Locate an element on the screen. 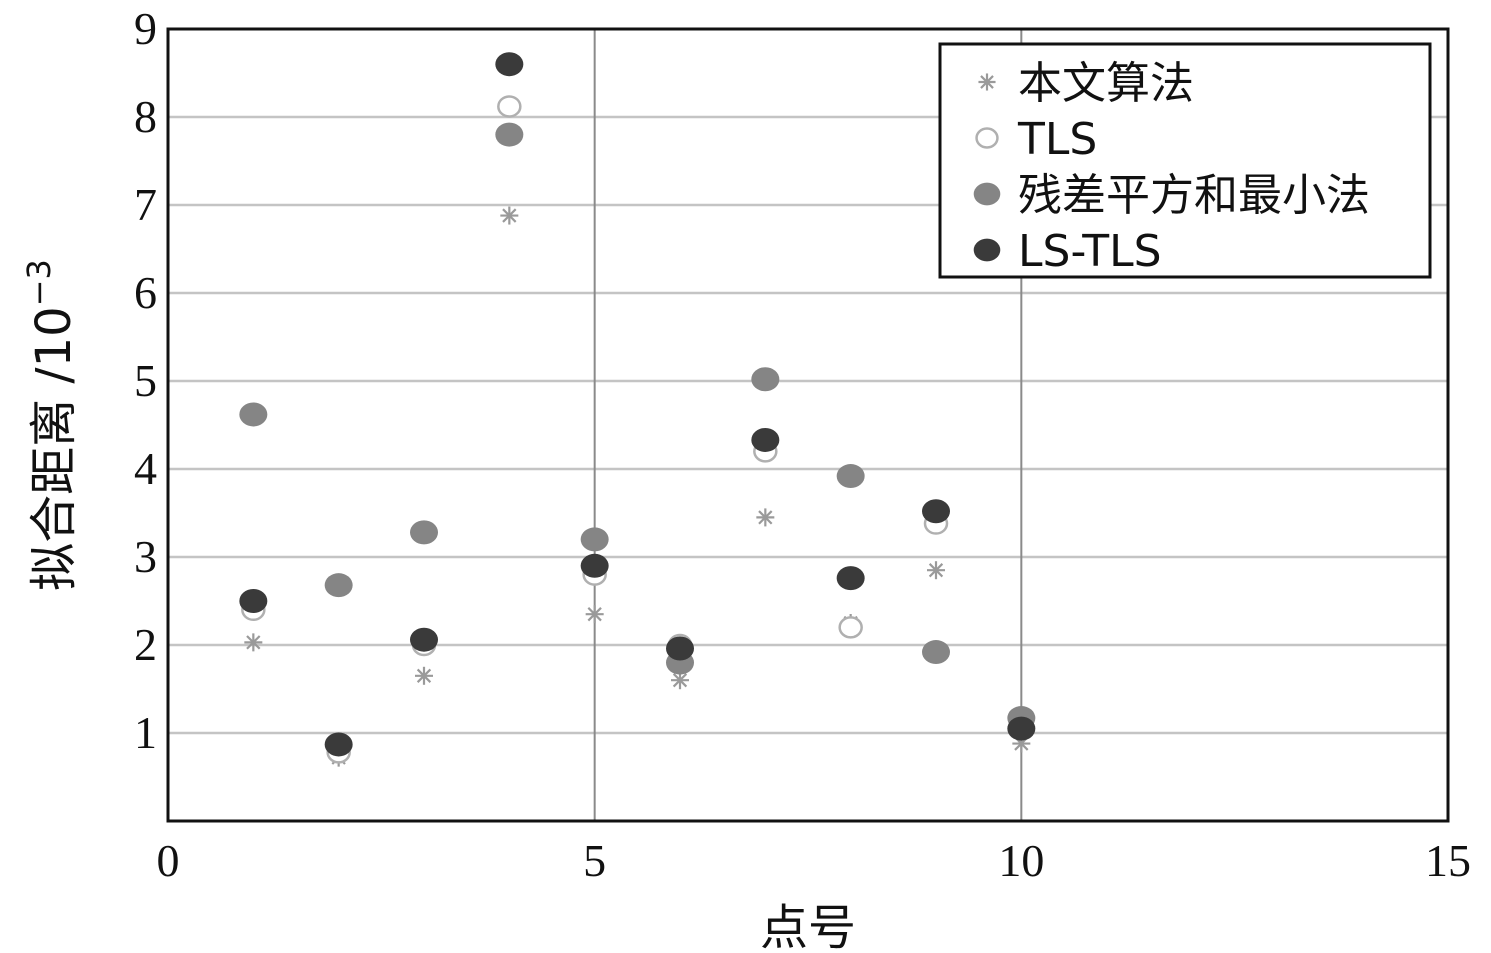 This screenshot has height=953, width=1491. y-axis-title: 拟合距离 /10−3 is located at coordinates (51, 425).